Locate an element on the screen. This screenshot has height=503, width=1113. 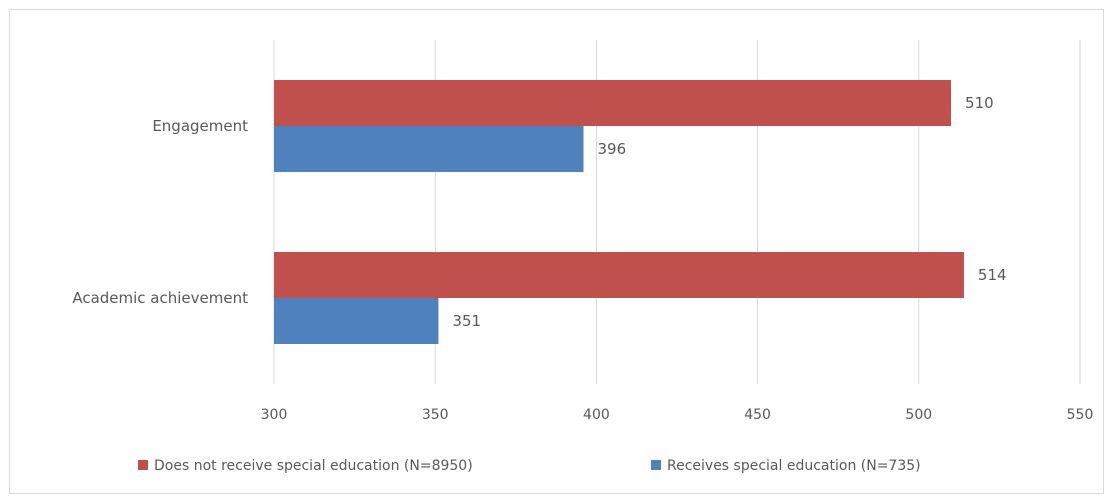
x-tick-label: 400 is located at coordinates (596, 415).